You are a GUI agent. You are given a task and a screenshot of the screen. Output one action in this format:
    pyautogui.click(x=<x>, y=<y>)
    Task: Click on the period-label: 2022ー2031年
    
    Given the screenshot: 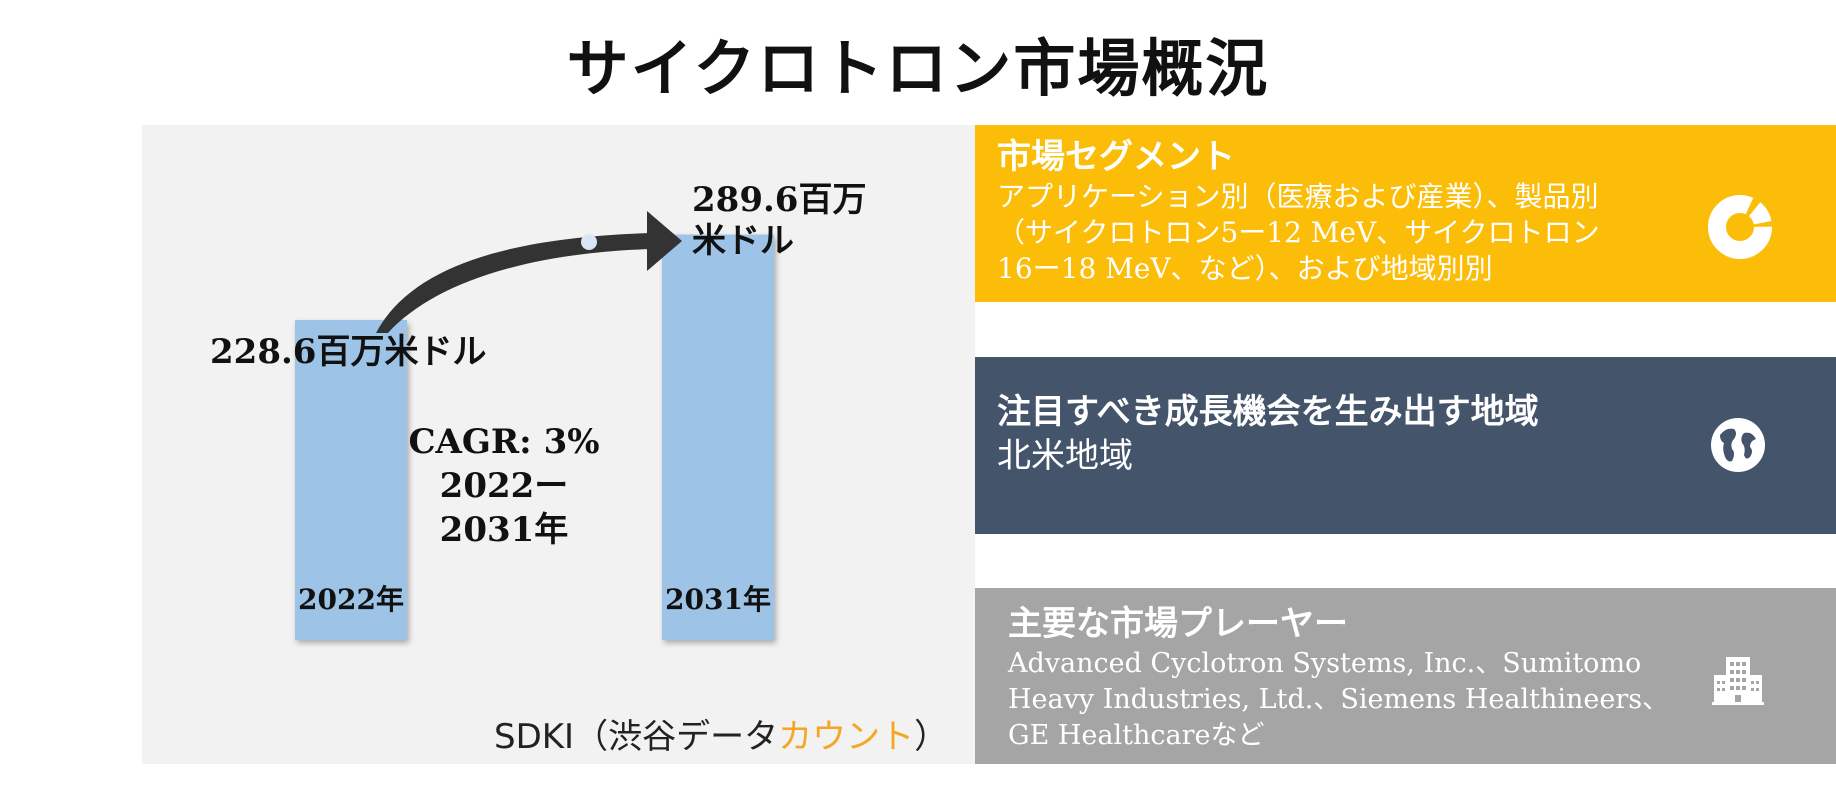 What is the action you would take?
    pyautogui.click(x=504, y=508)
    